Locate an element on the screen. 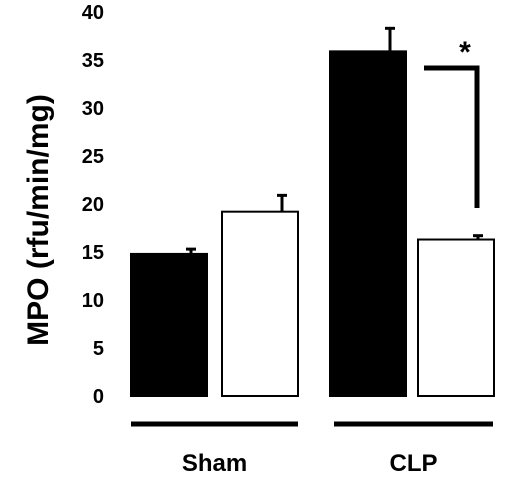  y-tick-label: 15 is located at coordinates (93, 253).